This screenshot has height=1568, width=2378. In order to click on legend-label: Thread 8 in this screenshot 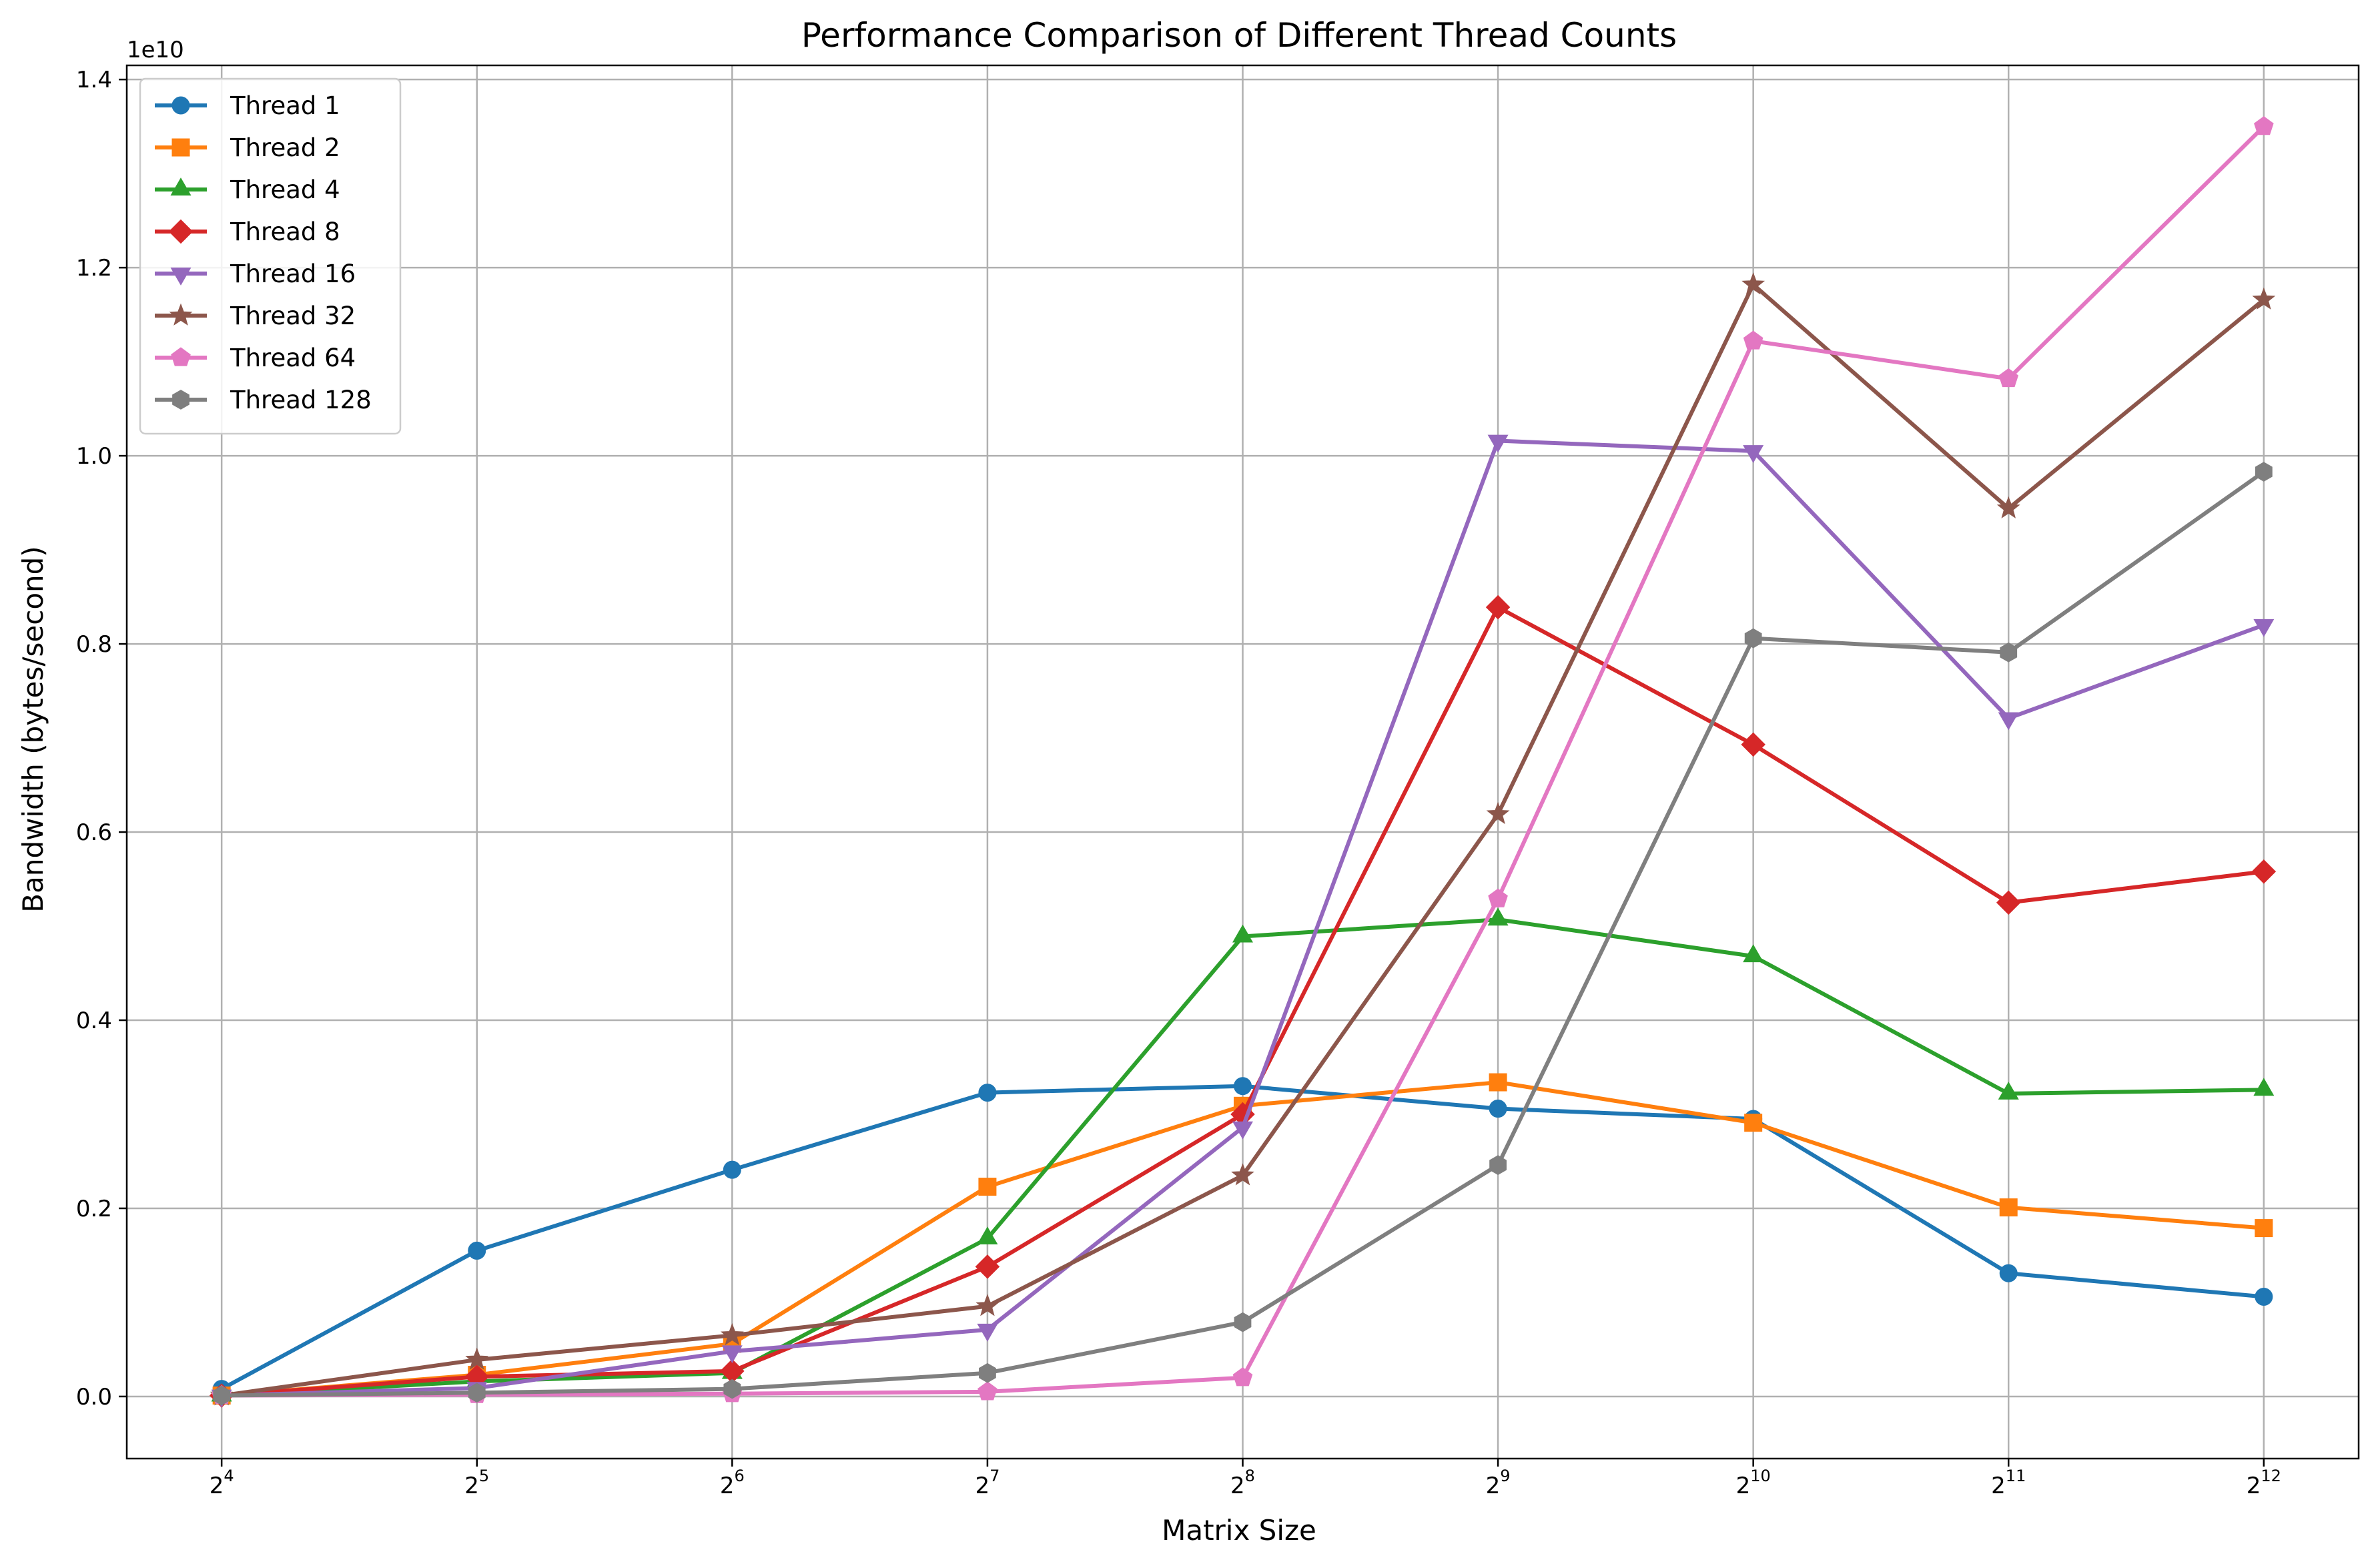, I will do `click(285, 232)`.